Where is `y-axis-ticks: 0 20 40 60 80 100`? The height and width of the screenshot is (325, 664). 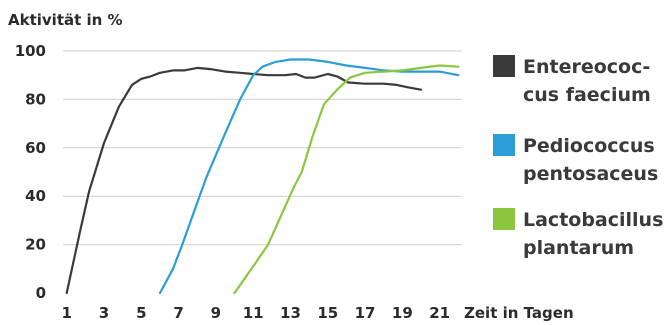
y-axis-ticks: 0 20 40 60 80 100 is located at coordinates (30, 172).